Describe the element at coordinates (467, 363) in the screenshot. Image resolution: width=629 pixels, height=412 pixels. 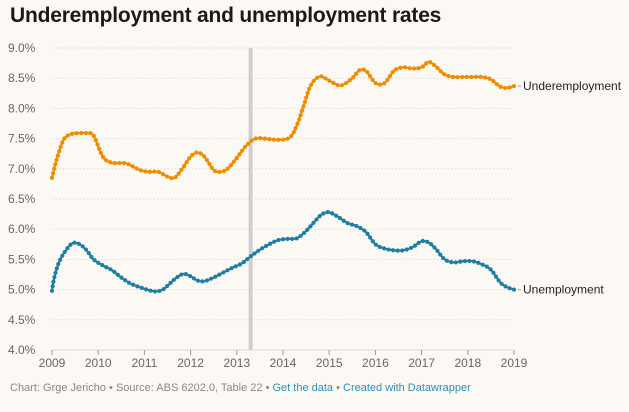
I see `x-tick-label: 2018` at that location.